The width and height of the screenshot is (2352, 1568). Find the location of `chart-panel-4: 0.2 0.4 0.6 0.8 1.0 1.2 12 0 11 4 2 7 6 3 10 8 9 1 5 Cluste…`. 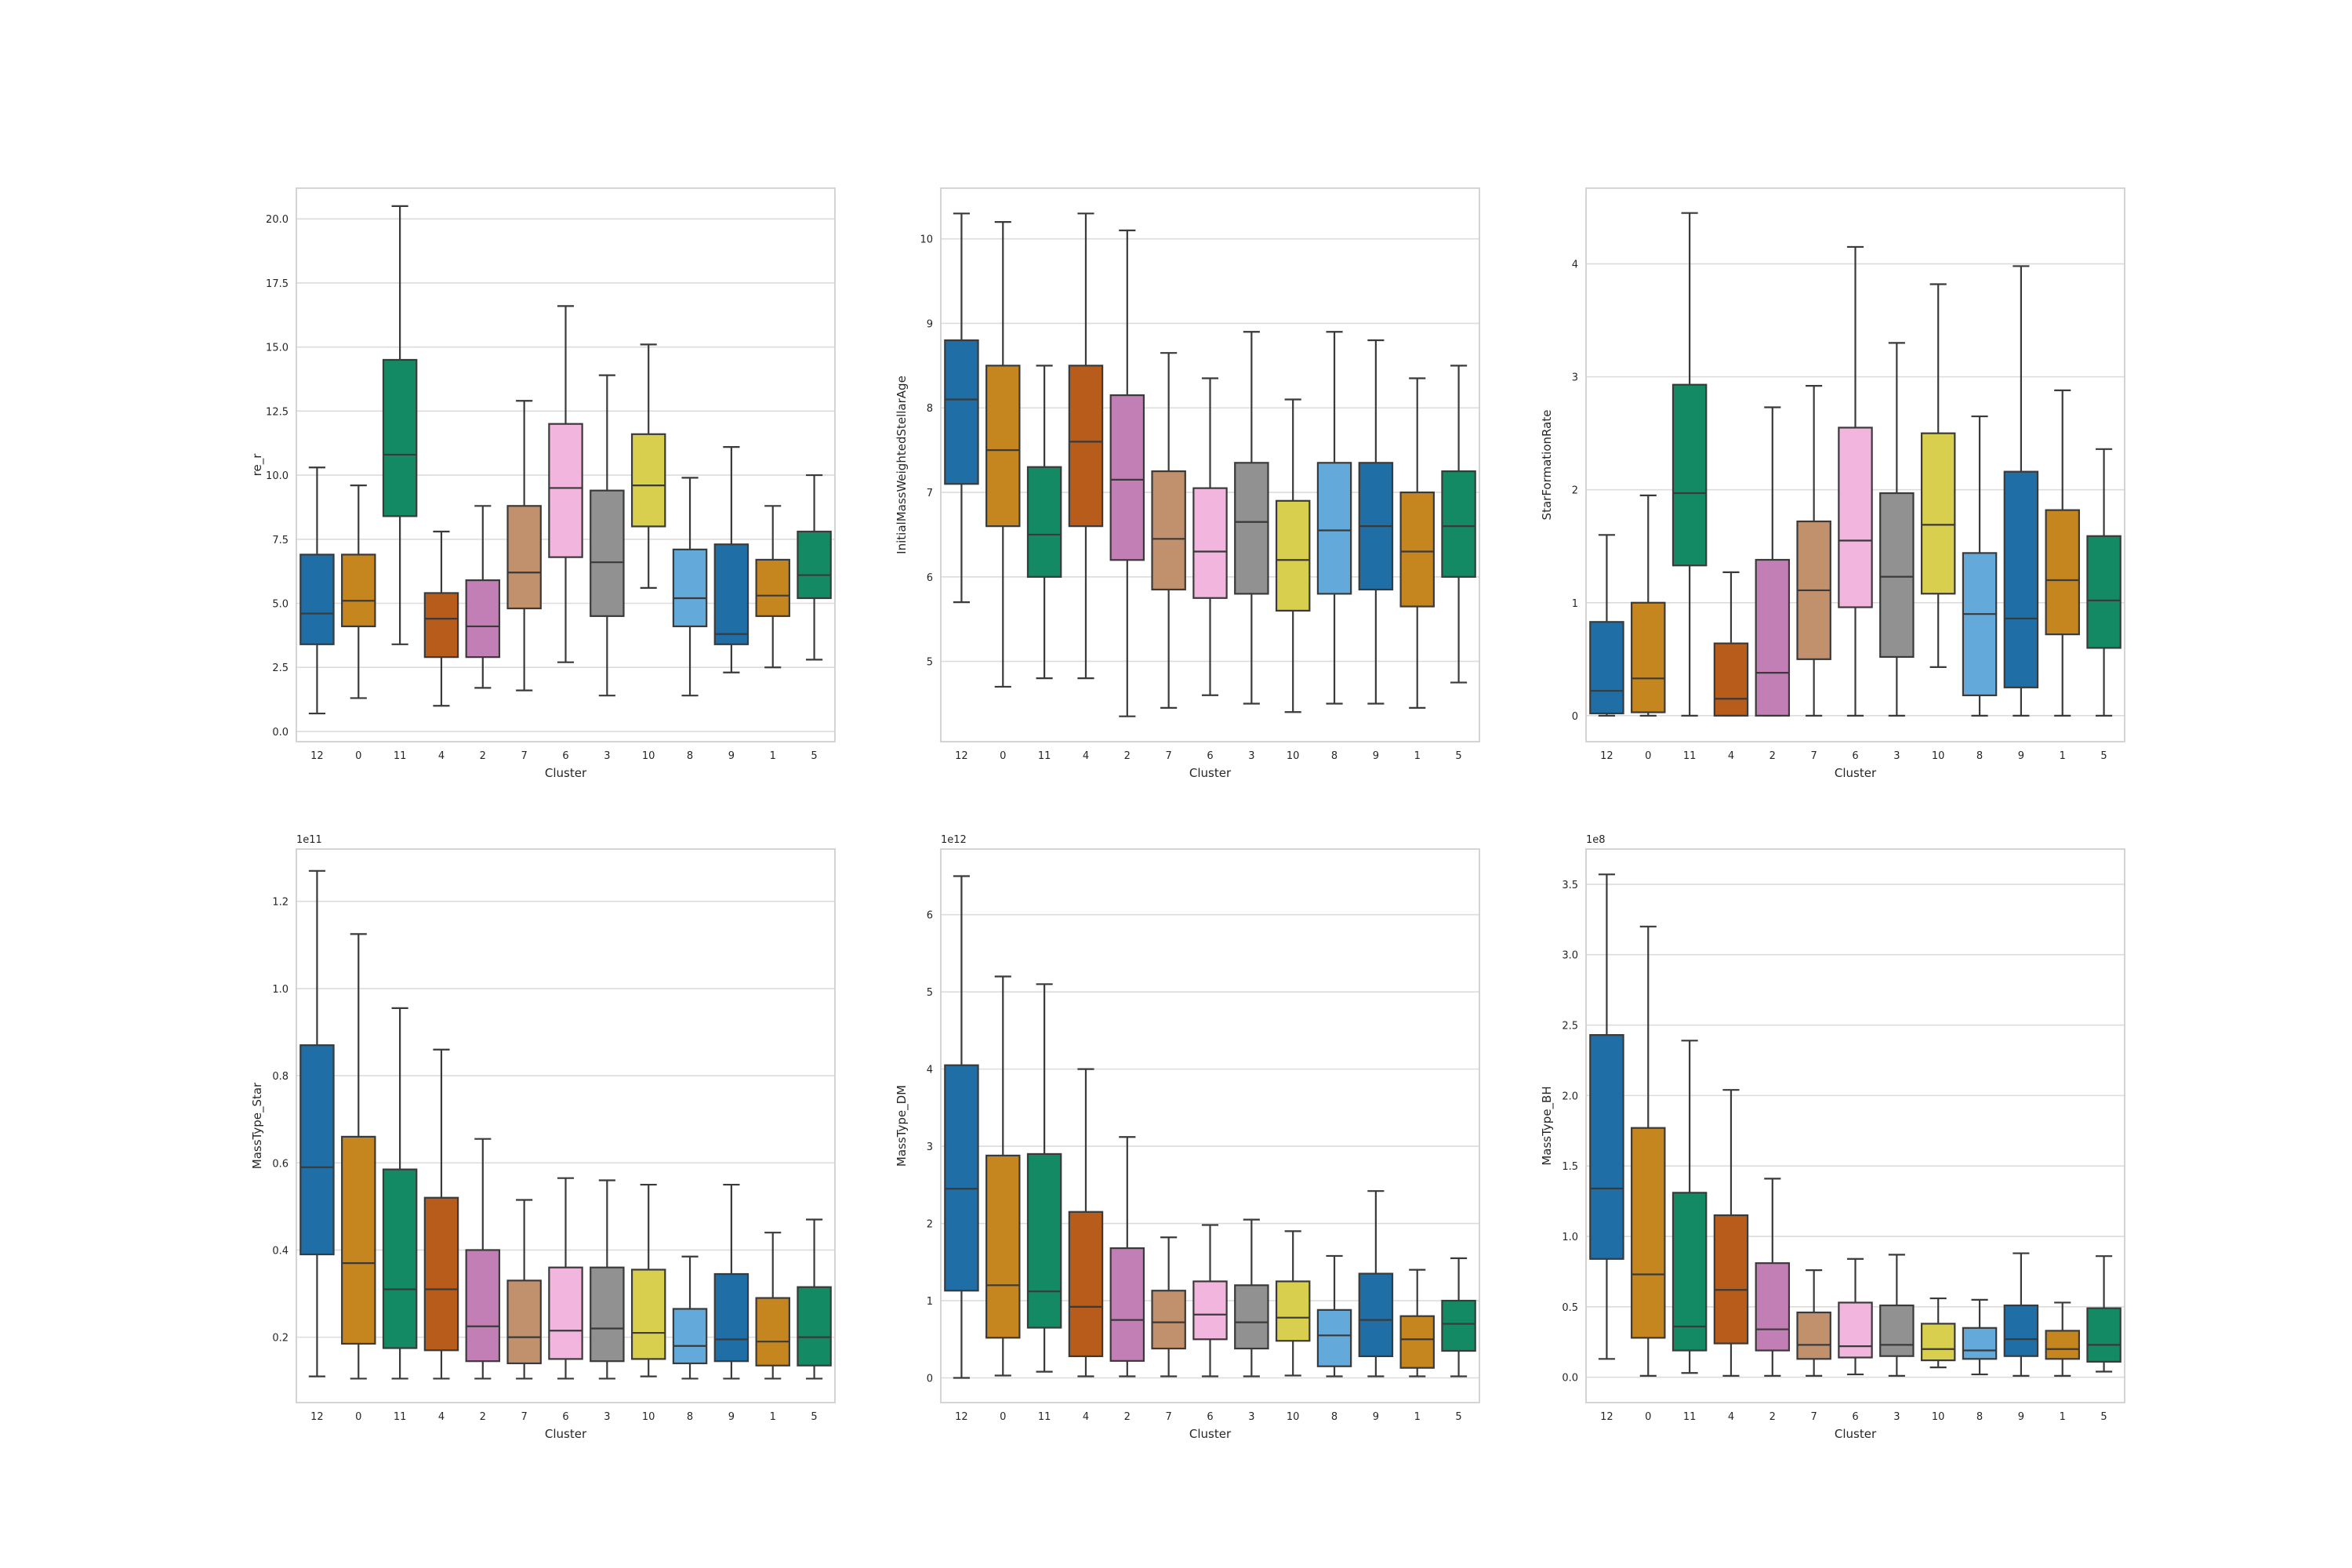

chart-panel-4: 0.2 0.4 0.6 0.8 1.0 1.2 12 0 11 4 2 7 6 3 10 8 9 1 5 Cluste… is located at coordinates (543, 1137).